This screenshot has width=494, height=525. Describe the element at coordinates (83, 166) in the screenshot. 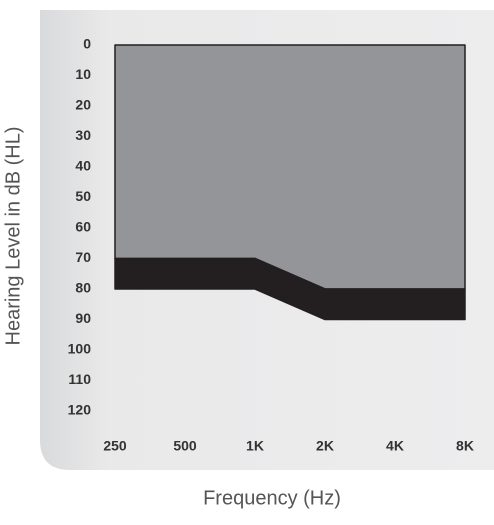

I see `y-tick-label: 40` at that location.